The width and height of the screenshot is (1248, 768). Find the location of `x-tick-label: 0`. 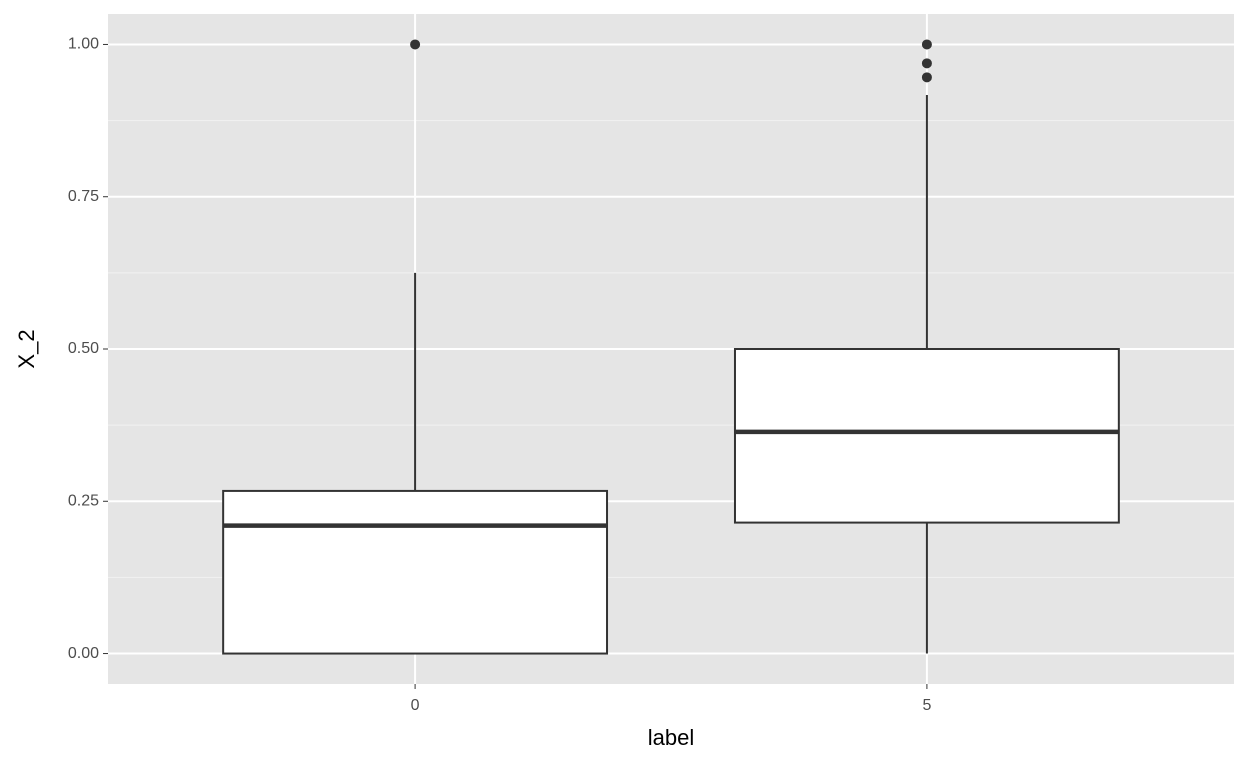

x-tick-label: 0 is located at coordinates (415, 705).